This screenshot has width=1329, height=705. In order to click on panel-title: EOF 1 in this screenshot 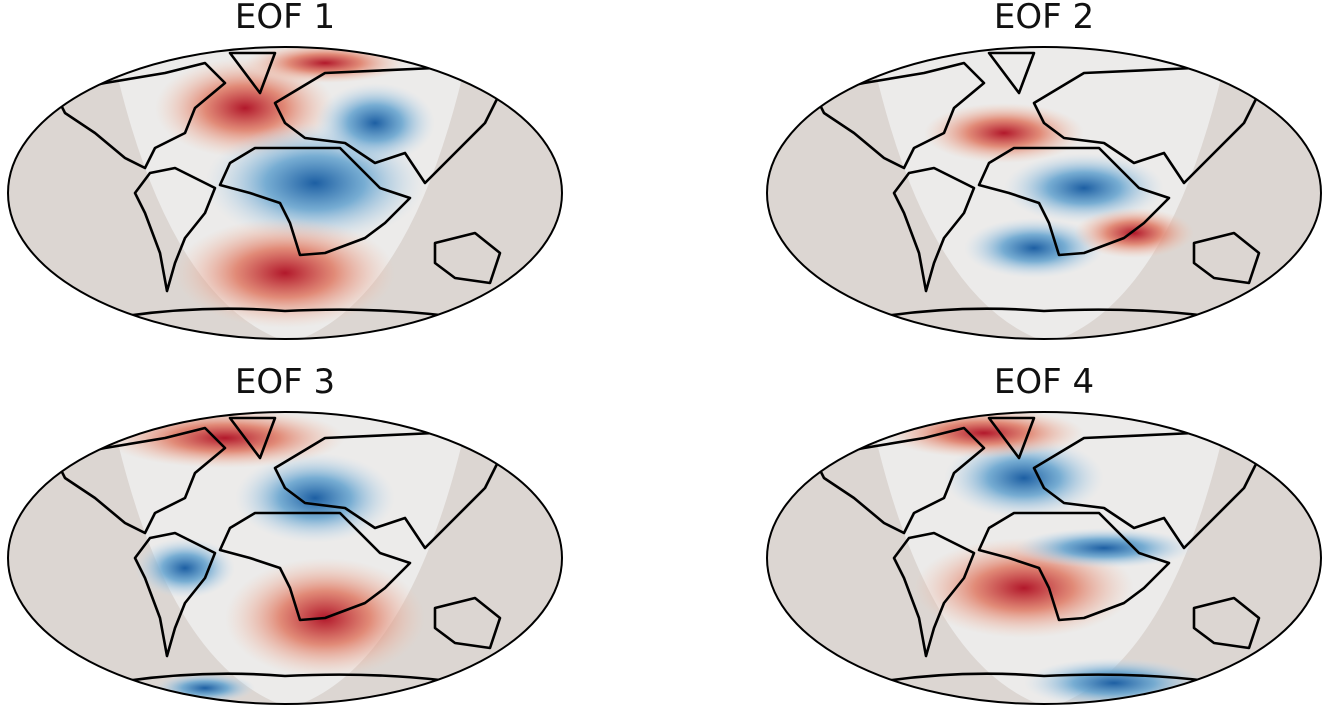, I will do `click(285, 18)`.